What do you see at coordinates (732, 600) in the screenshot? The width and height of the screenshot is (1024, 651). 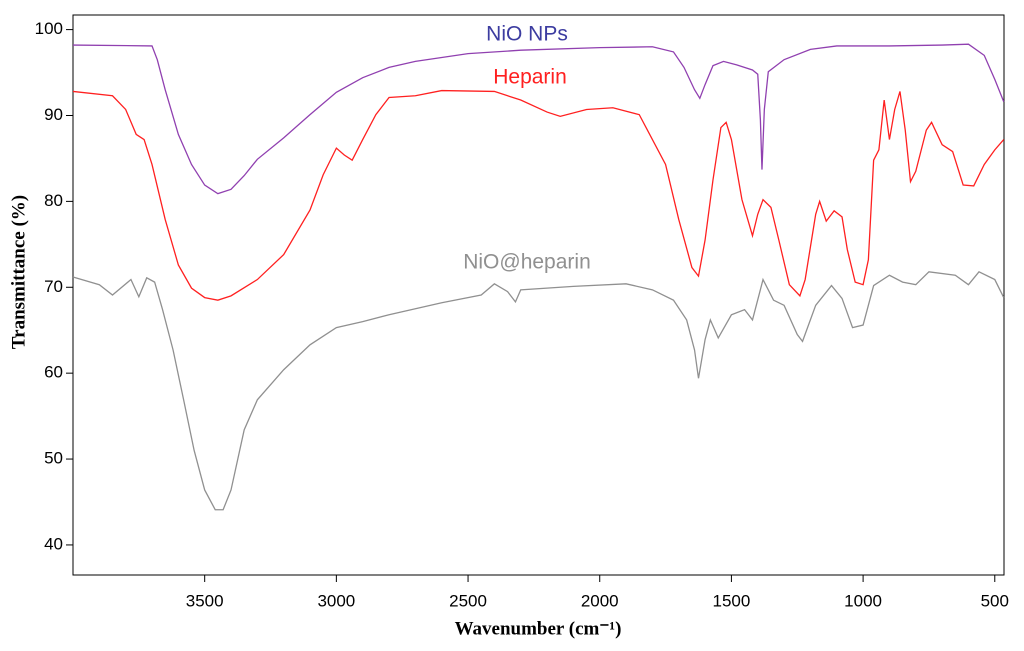 I see `x-tick-label: 1500` at bounding box center [732, 600].